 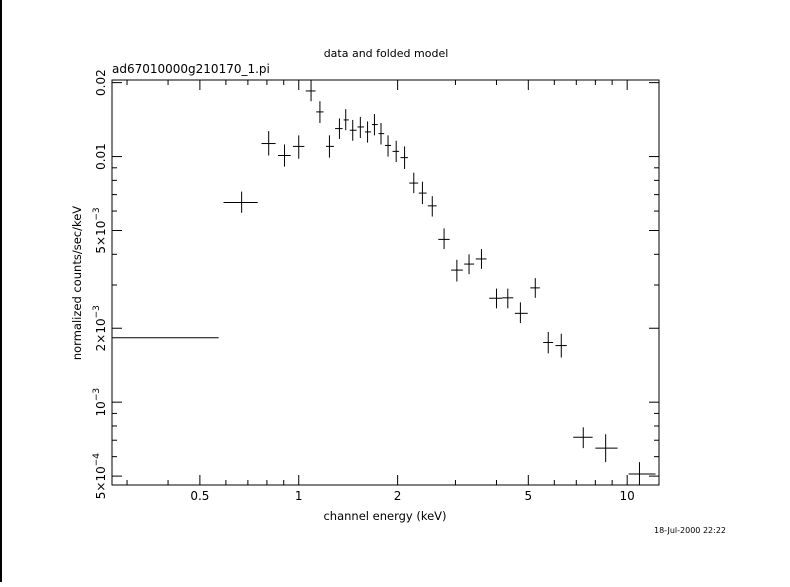 What do you see at coordinates (299, 496) in the screenshot?
I see `x-tick-label: 1` at bounding box center [299, 496].